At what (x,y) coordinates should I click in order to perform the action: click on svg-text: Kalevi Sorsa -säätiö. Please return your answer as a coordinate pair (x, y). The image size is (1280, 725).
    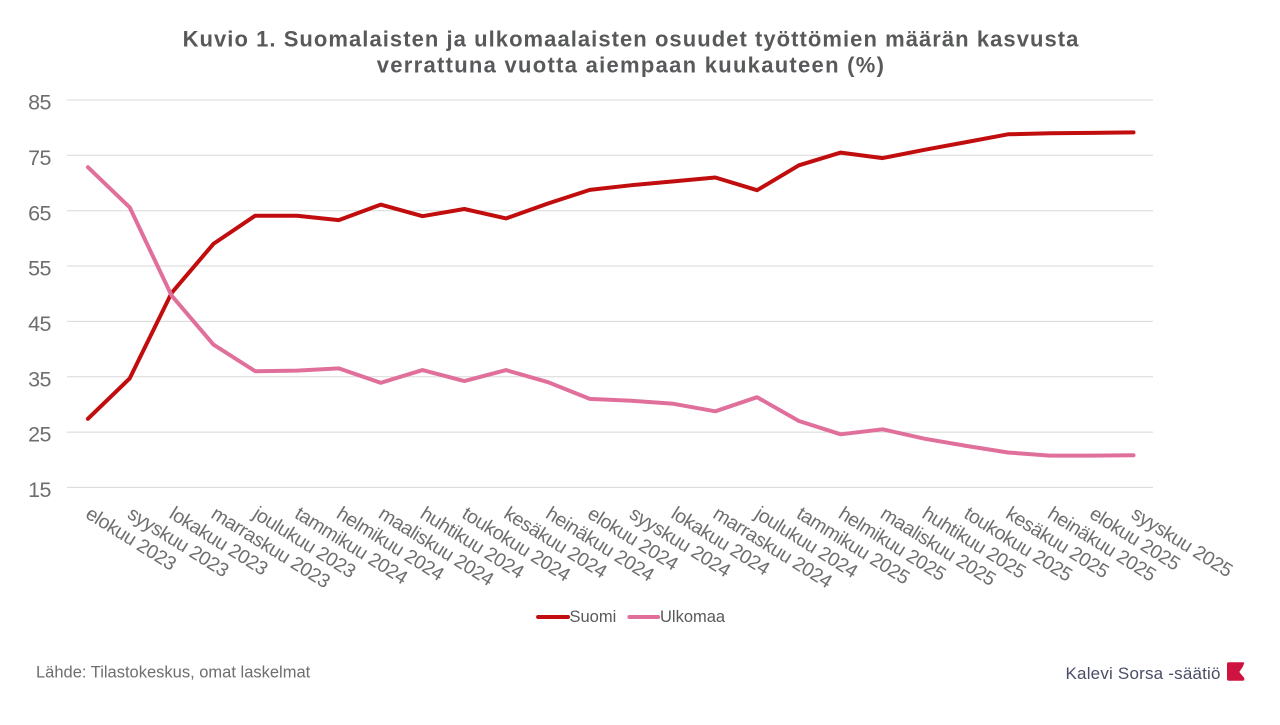
    Looking at the image, I should click on (1143, 673).